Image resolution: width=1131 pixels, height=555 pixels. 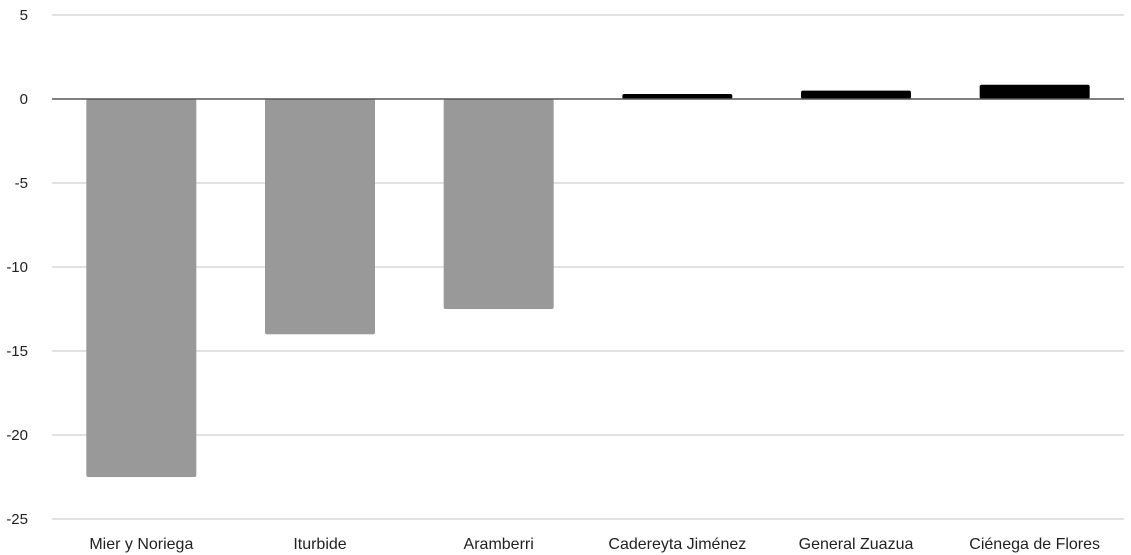 I want to click on y-tick-label: -15, so click(x=17, y=351).